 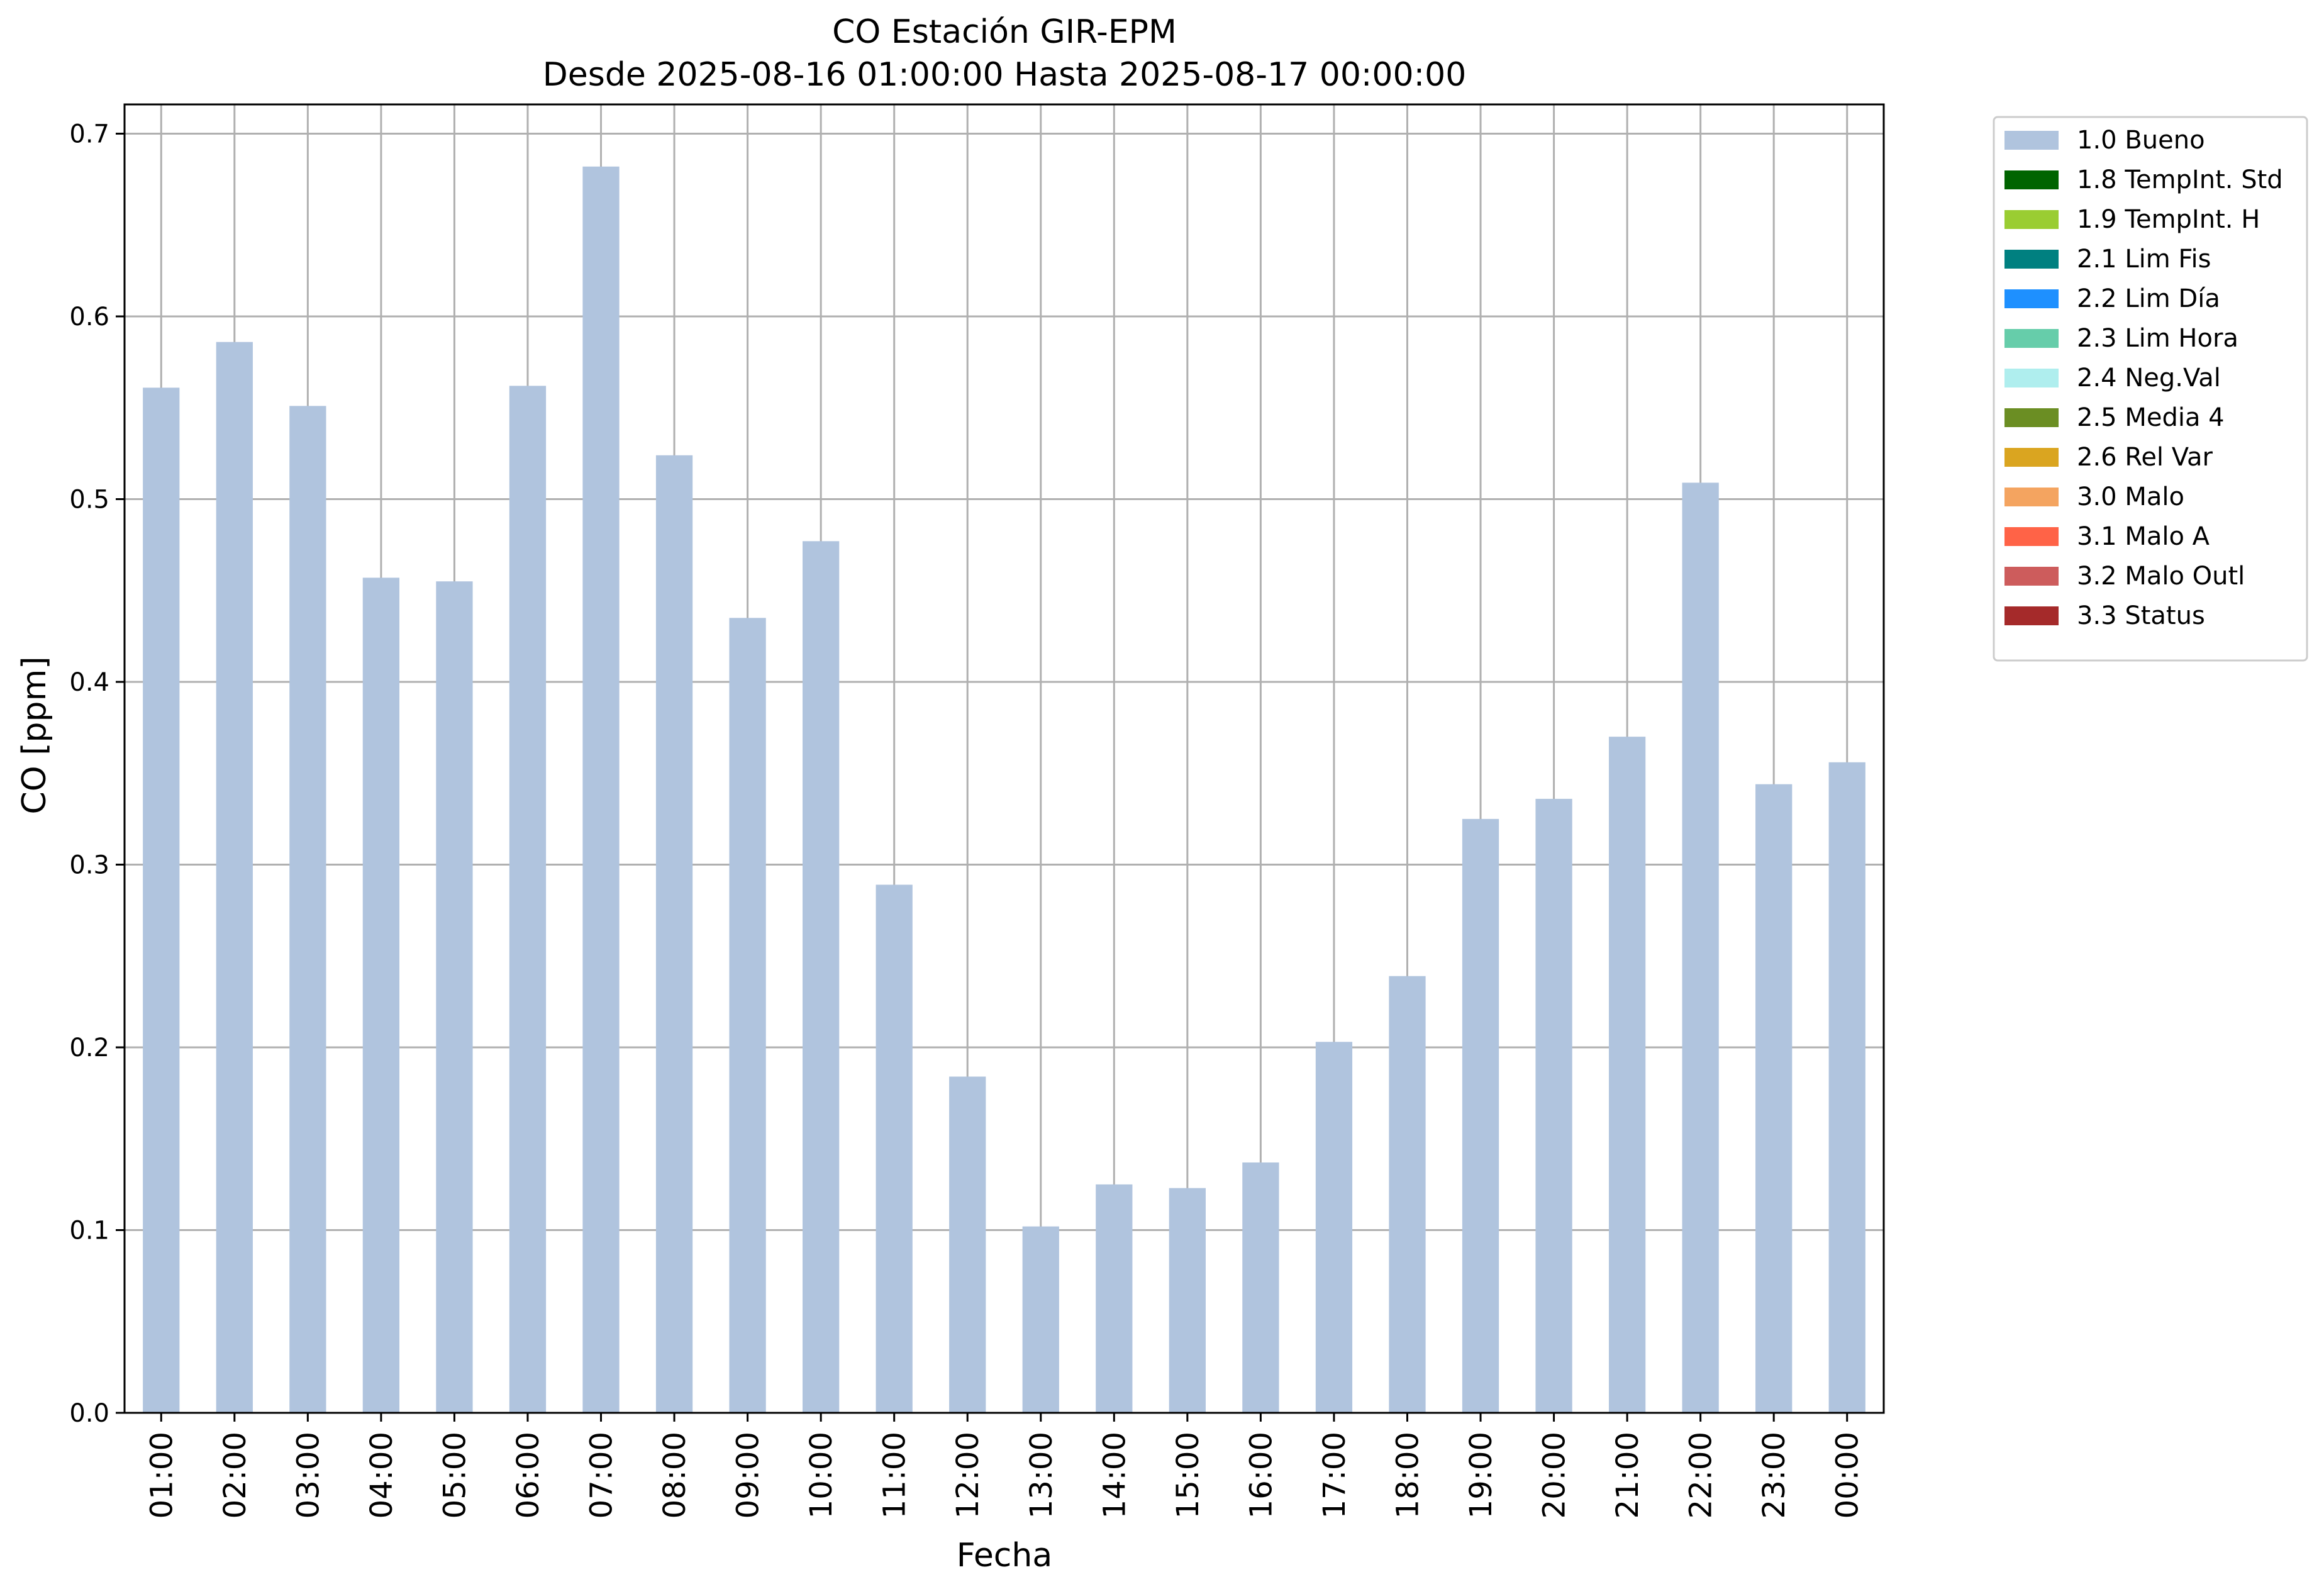 I want to click on legend-label: 2.1 Lim Fis, so click(x=2144, y=259).